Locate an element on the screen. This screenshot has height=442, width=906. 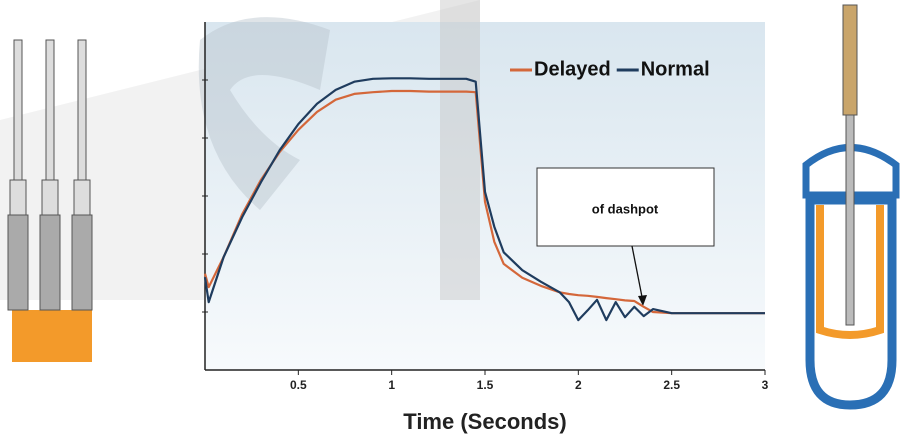
x-tick-label: 0.5 is located at coordinates (298, 385).